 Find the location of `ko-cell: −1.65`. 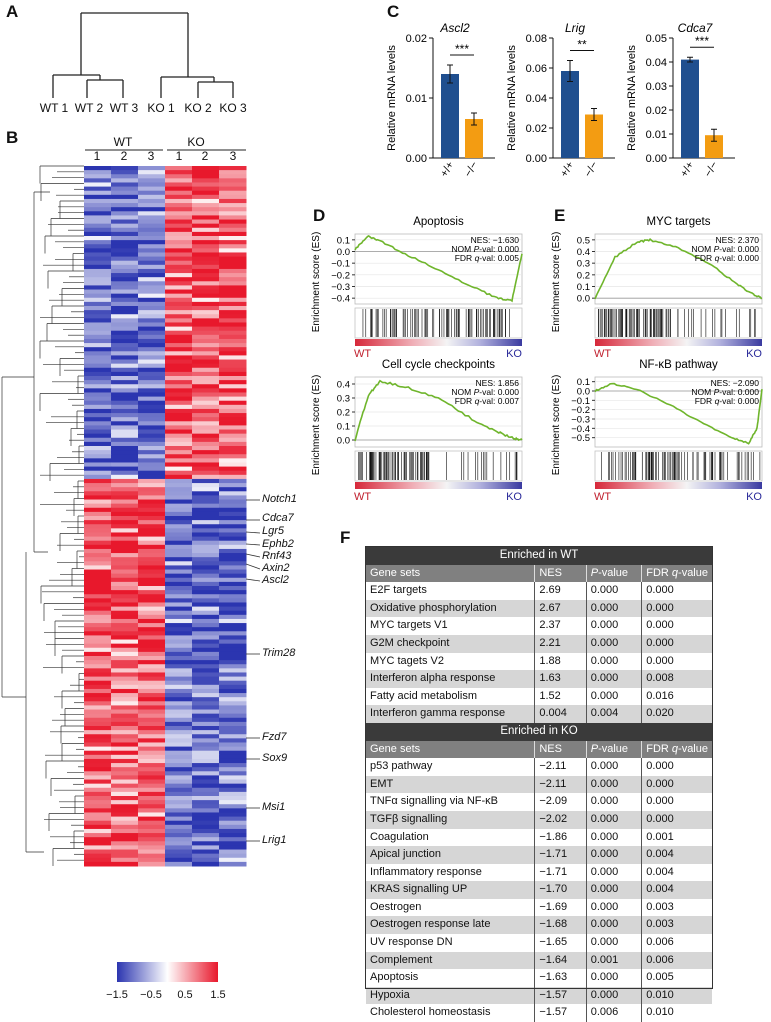

ko-cell: −1.65 is located at coordinates (560, 943).